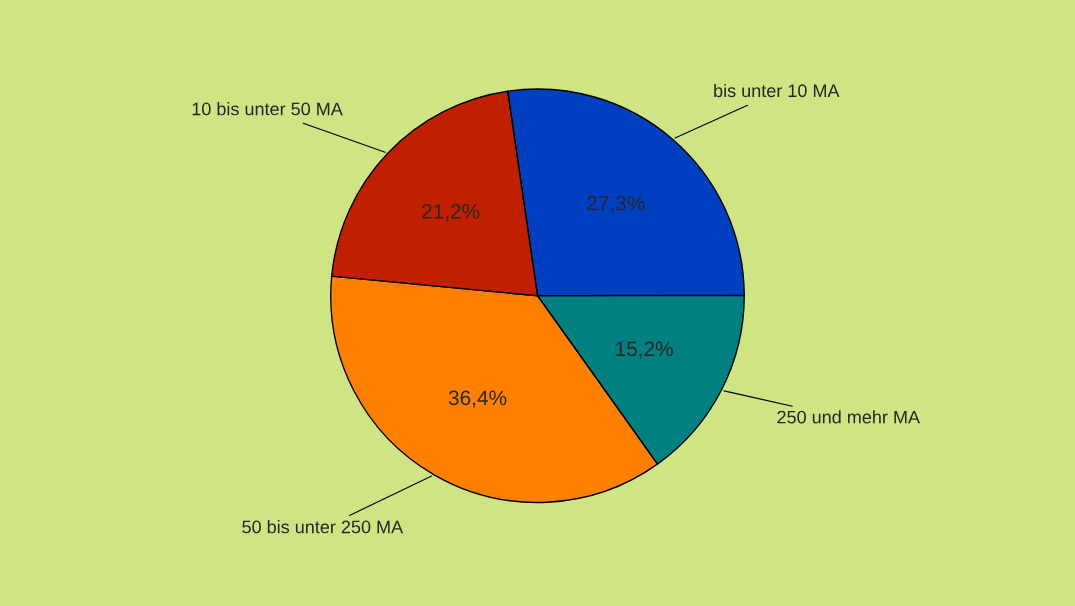  Describe the element at coordinates (616, 204) in the screenshot. I see `data-label: 27,3%` at that location.